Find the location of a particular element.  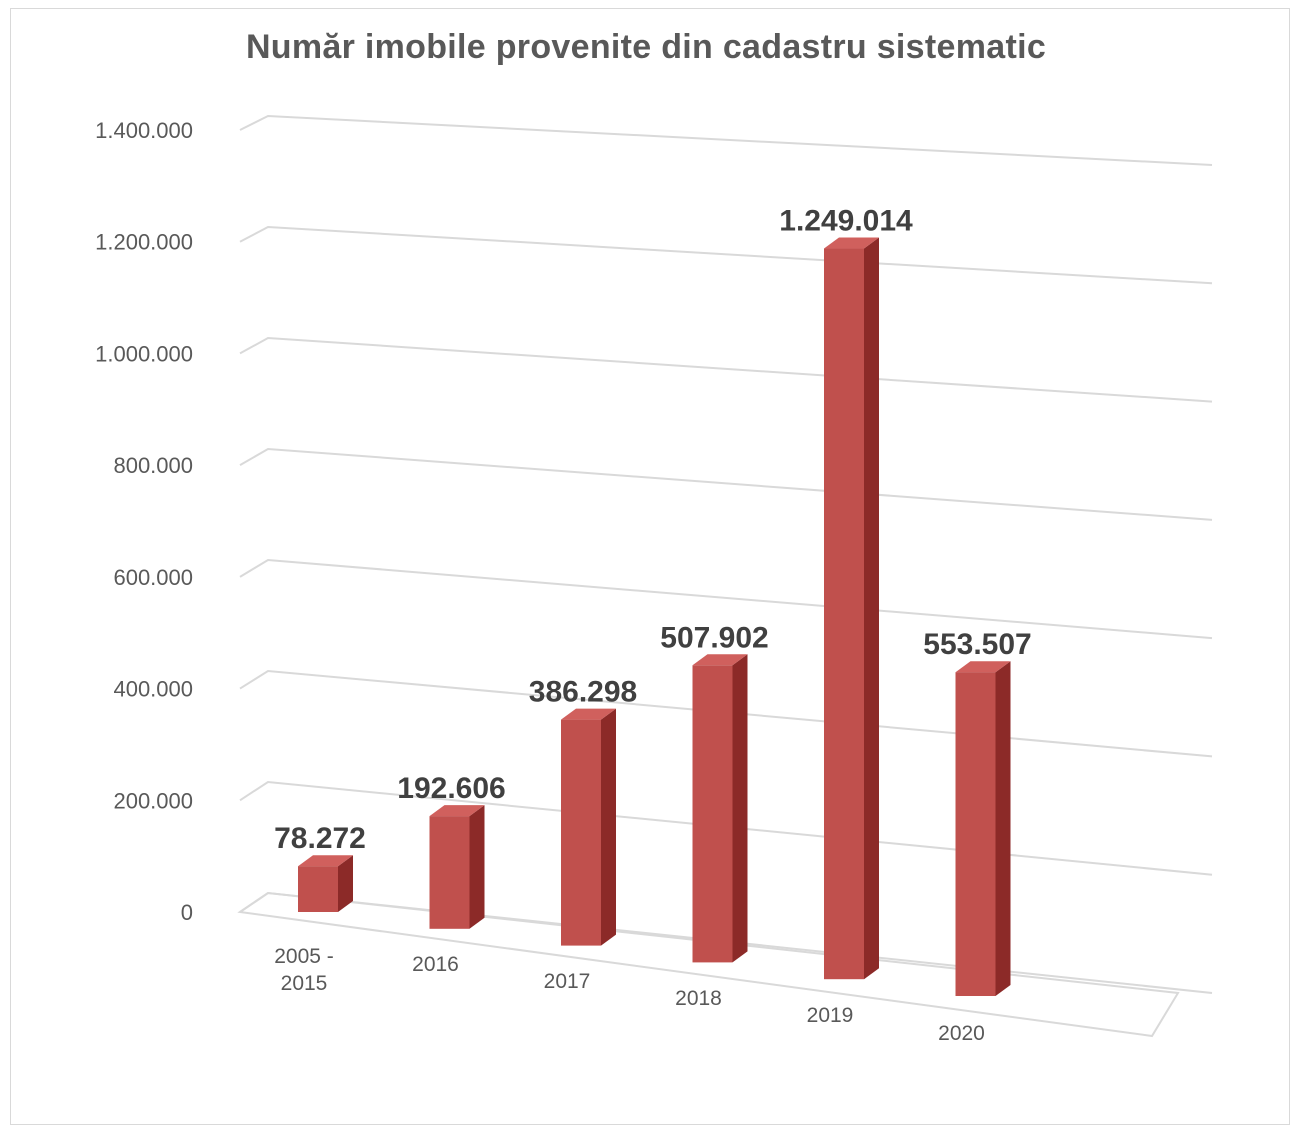

floor-outline is located at coordinates (708, 964).